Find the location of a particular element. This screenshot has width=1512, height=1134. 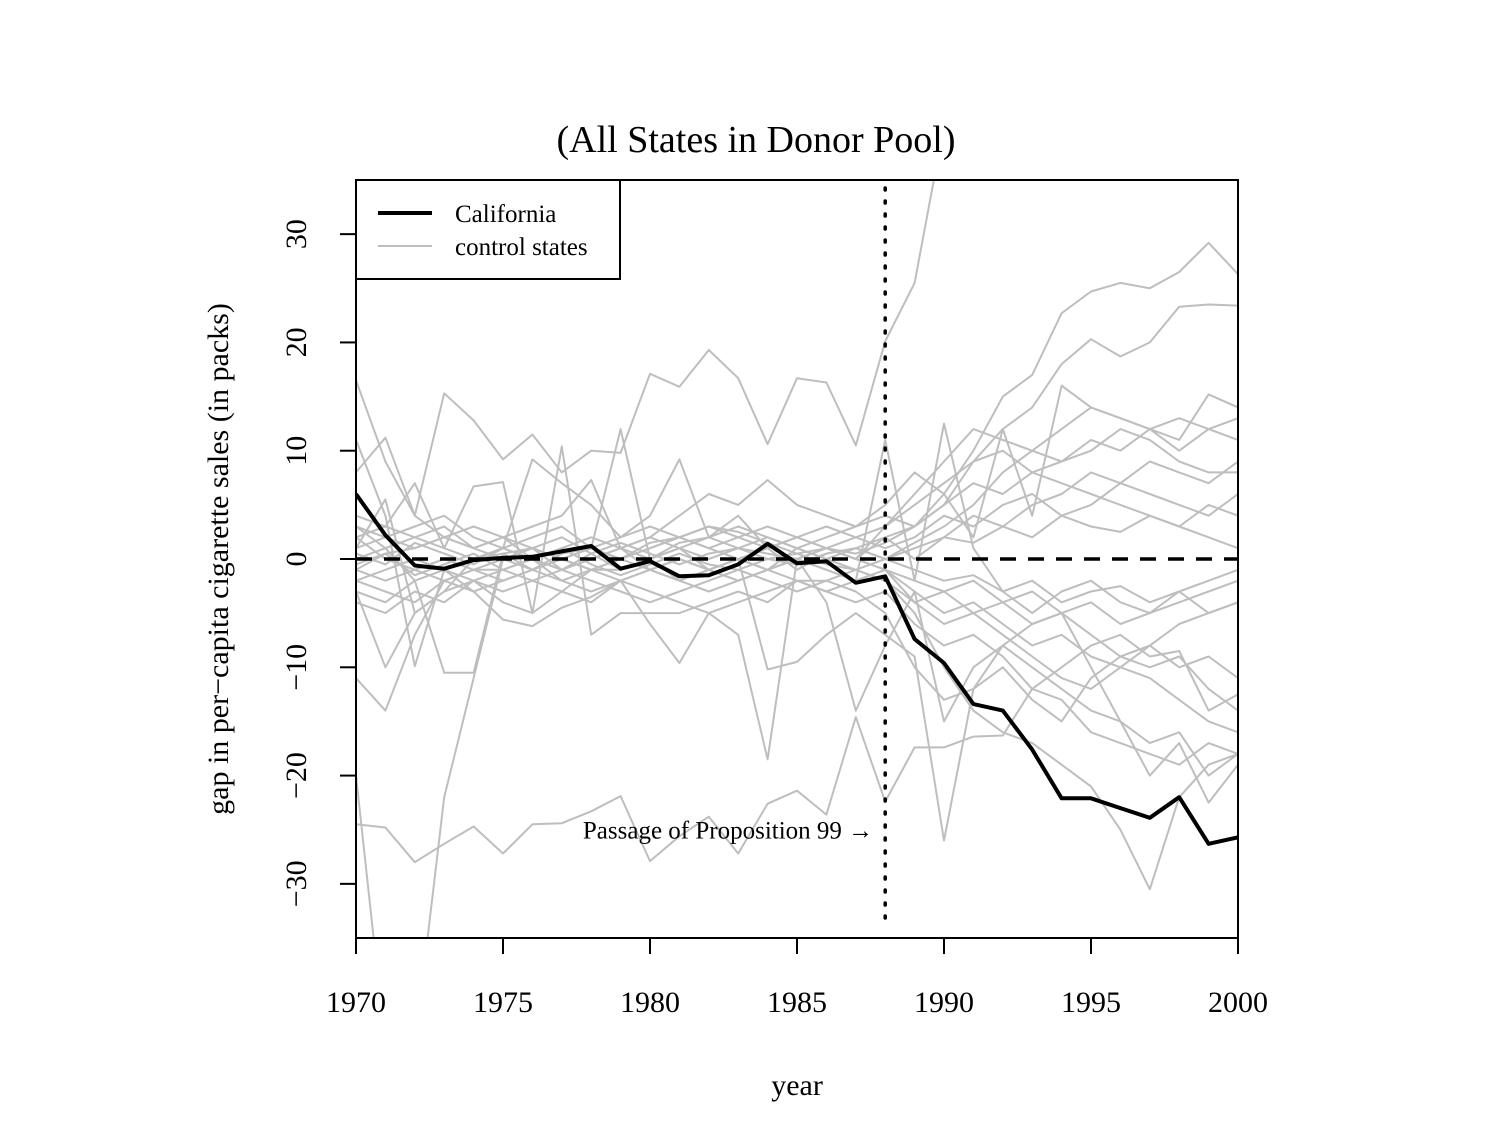

x-tick-label: 1985 is located at coordinates (797, 1002).